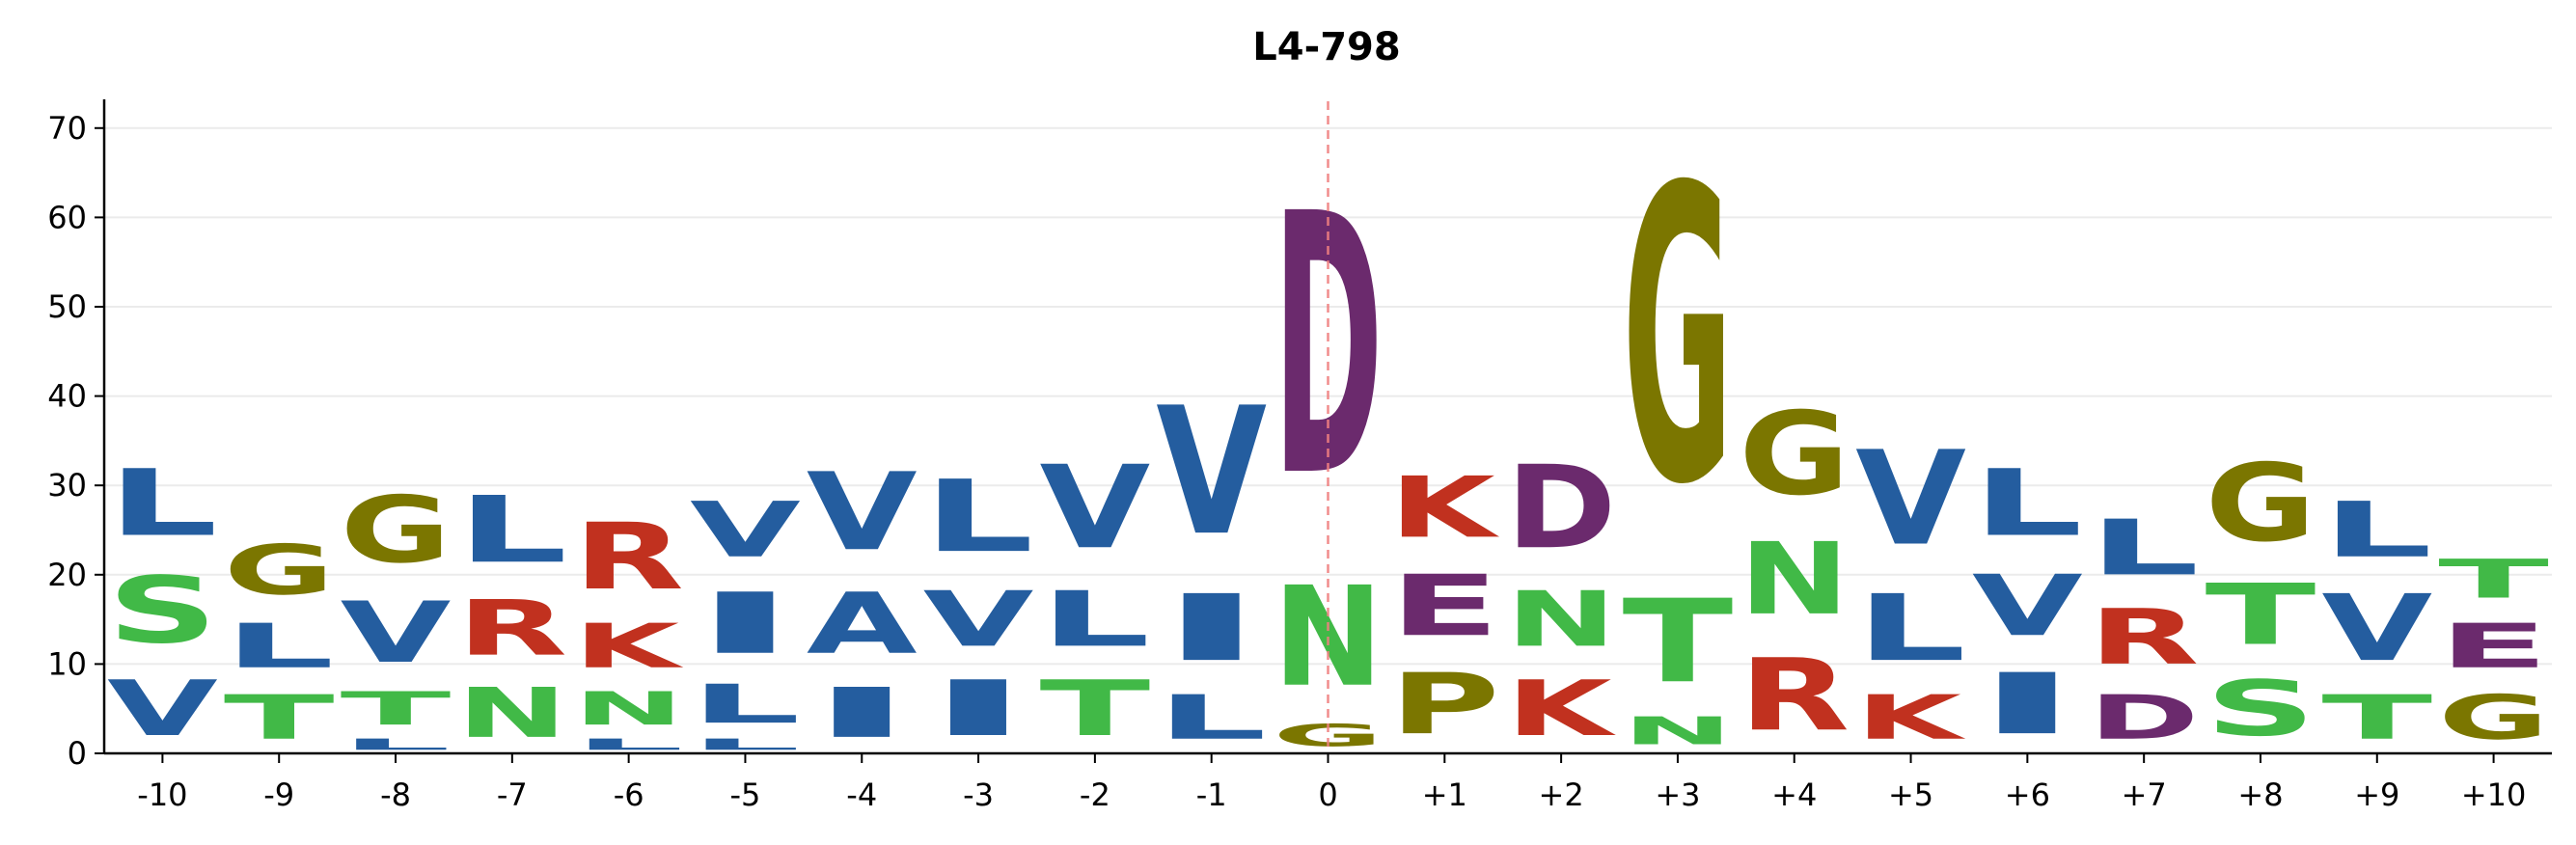  I want to click on y-tick-label: 20, so click(67, 575).